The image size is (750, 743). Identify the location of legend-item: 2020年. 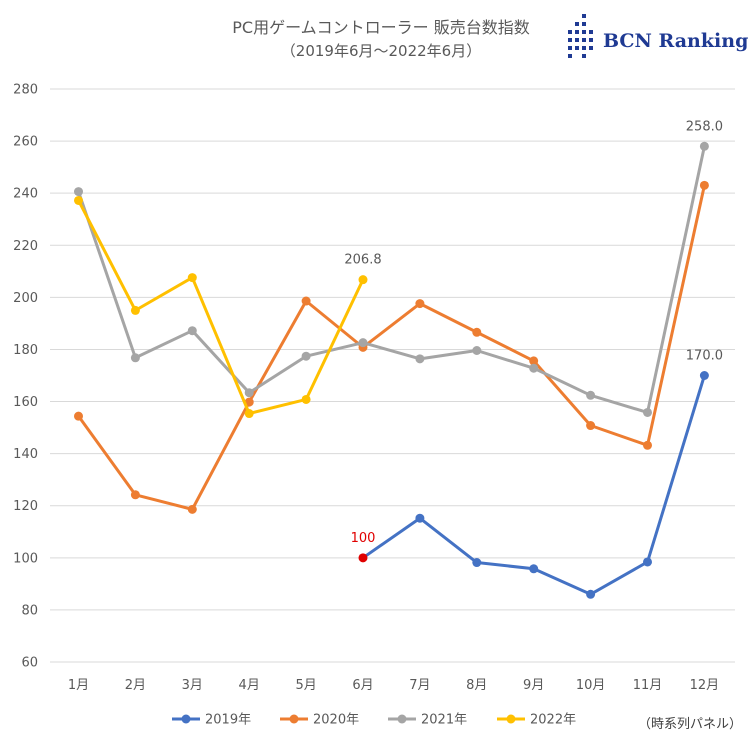
(319, 720).